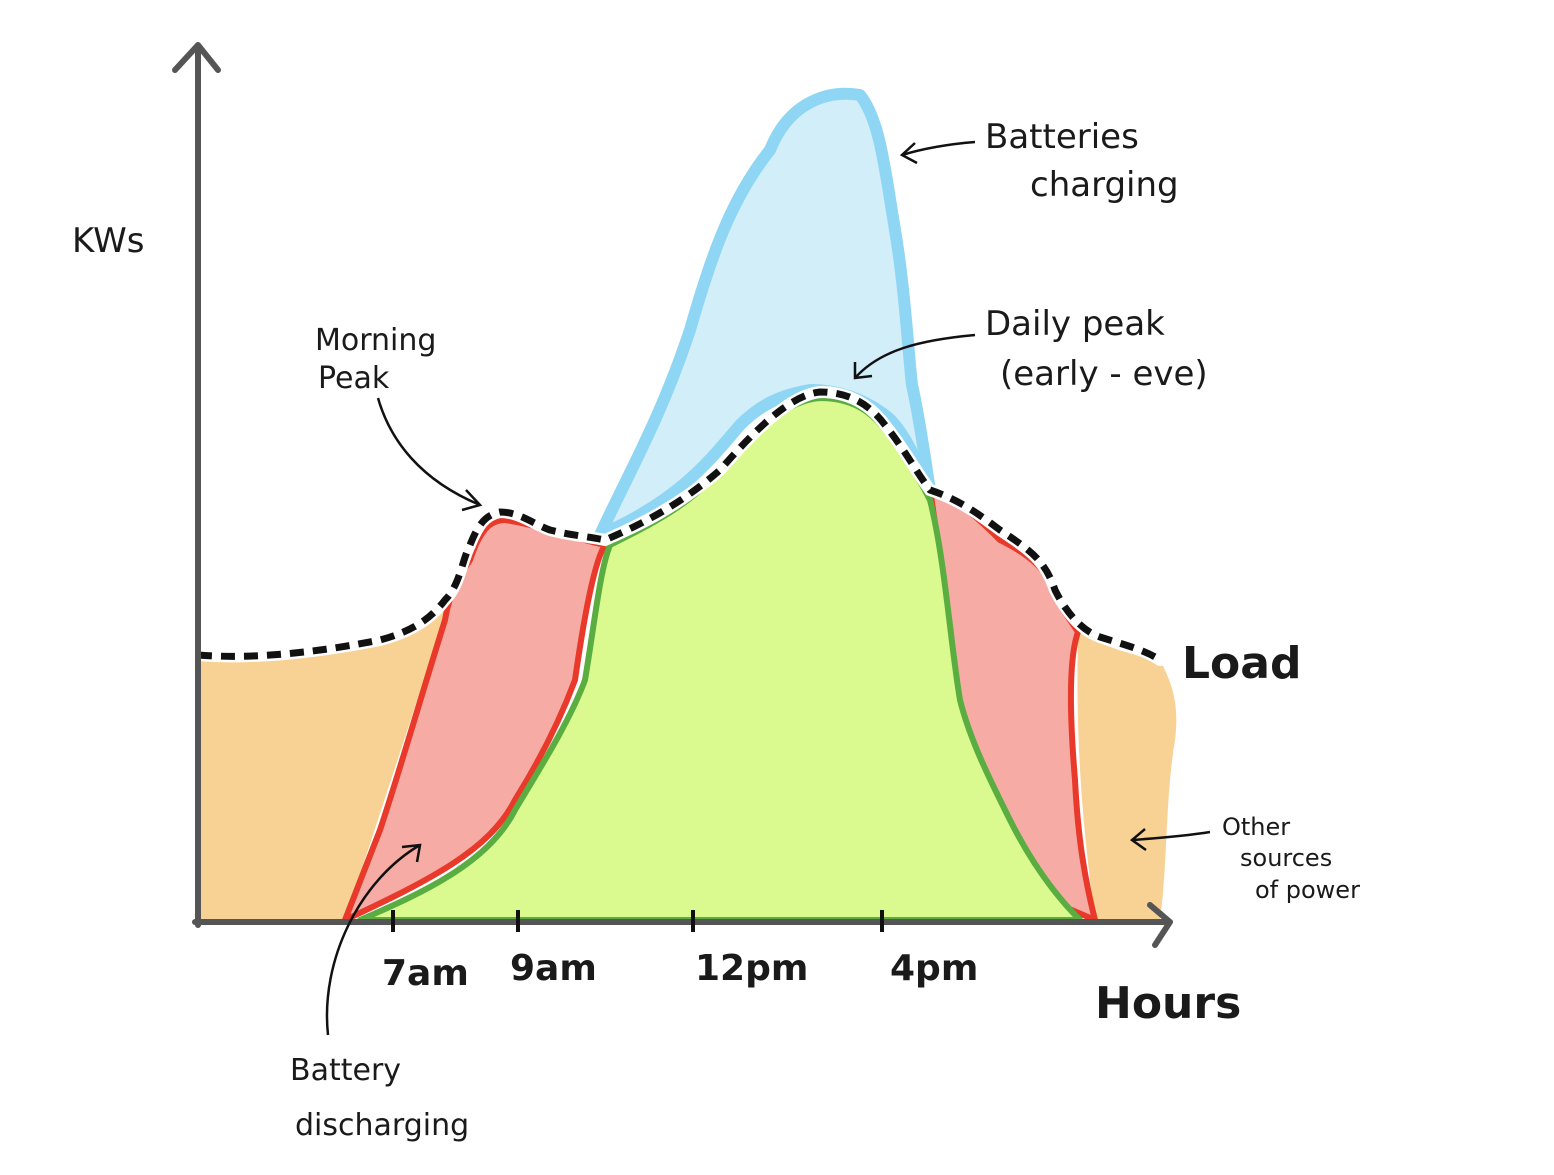  I want to click on x-axis-label: Hours, so click(1168, 1003).